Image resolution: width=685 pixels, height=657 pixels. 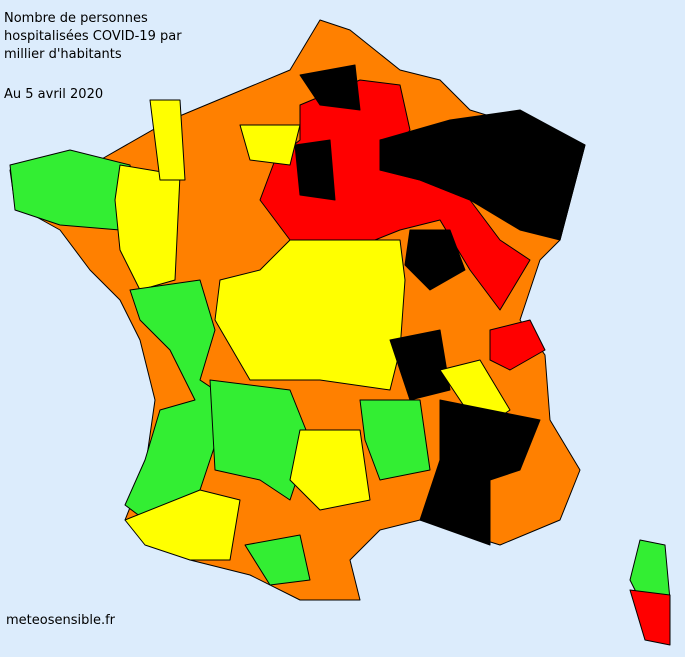 I want to click on zone-black-center-east, so click(x=435, y=260).